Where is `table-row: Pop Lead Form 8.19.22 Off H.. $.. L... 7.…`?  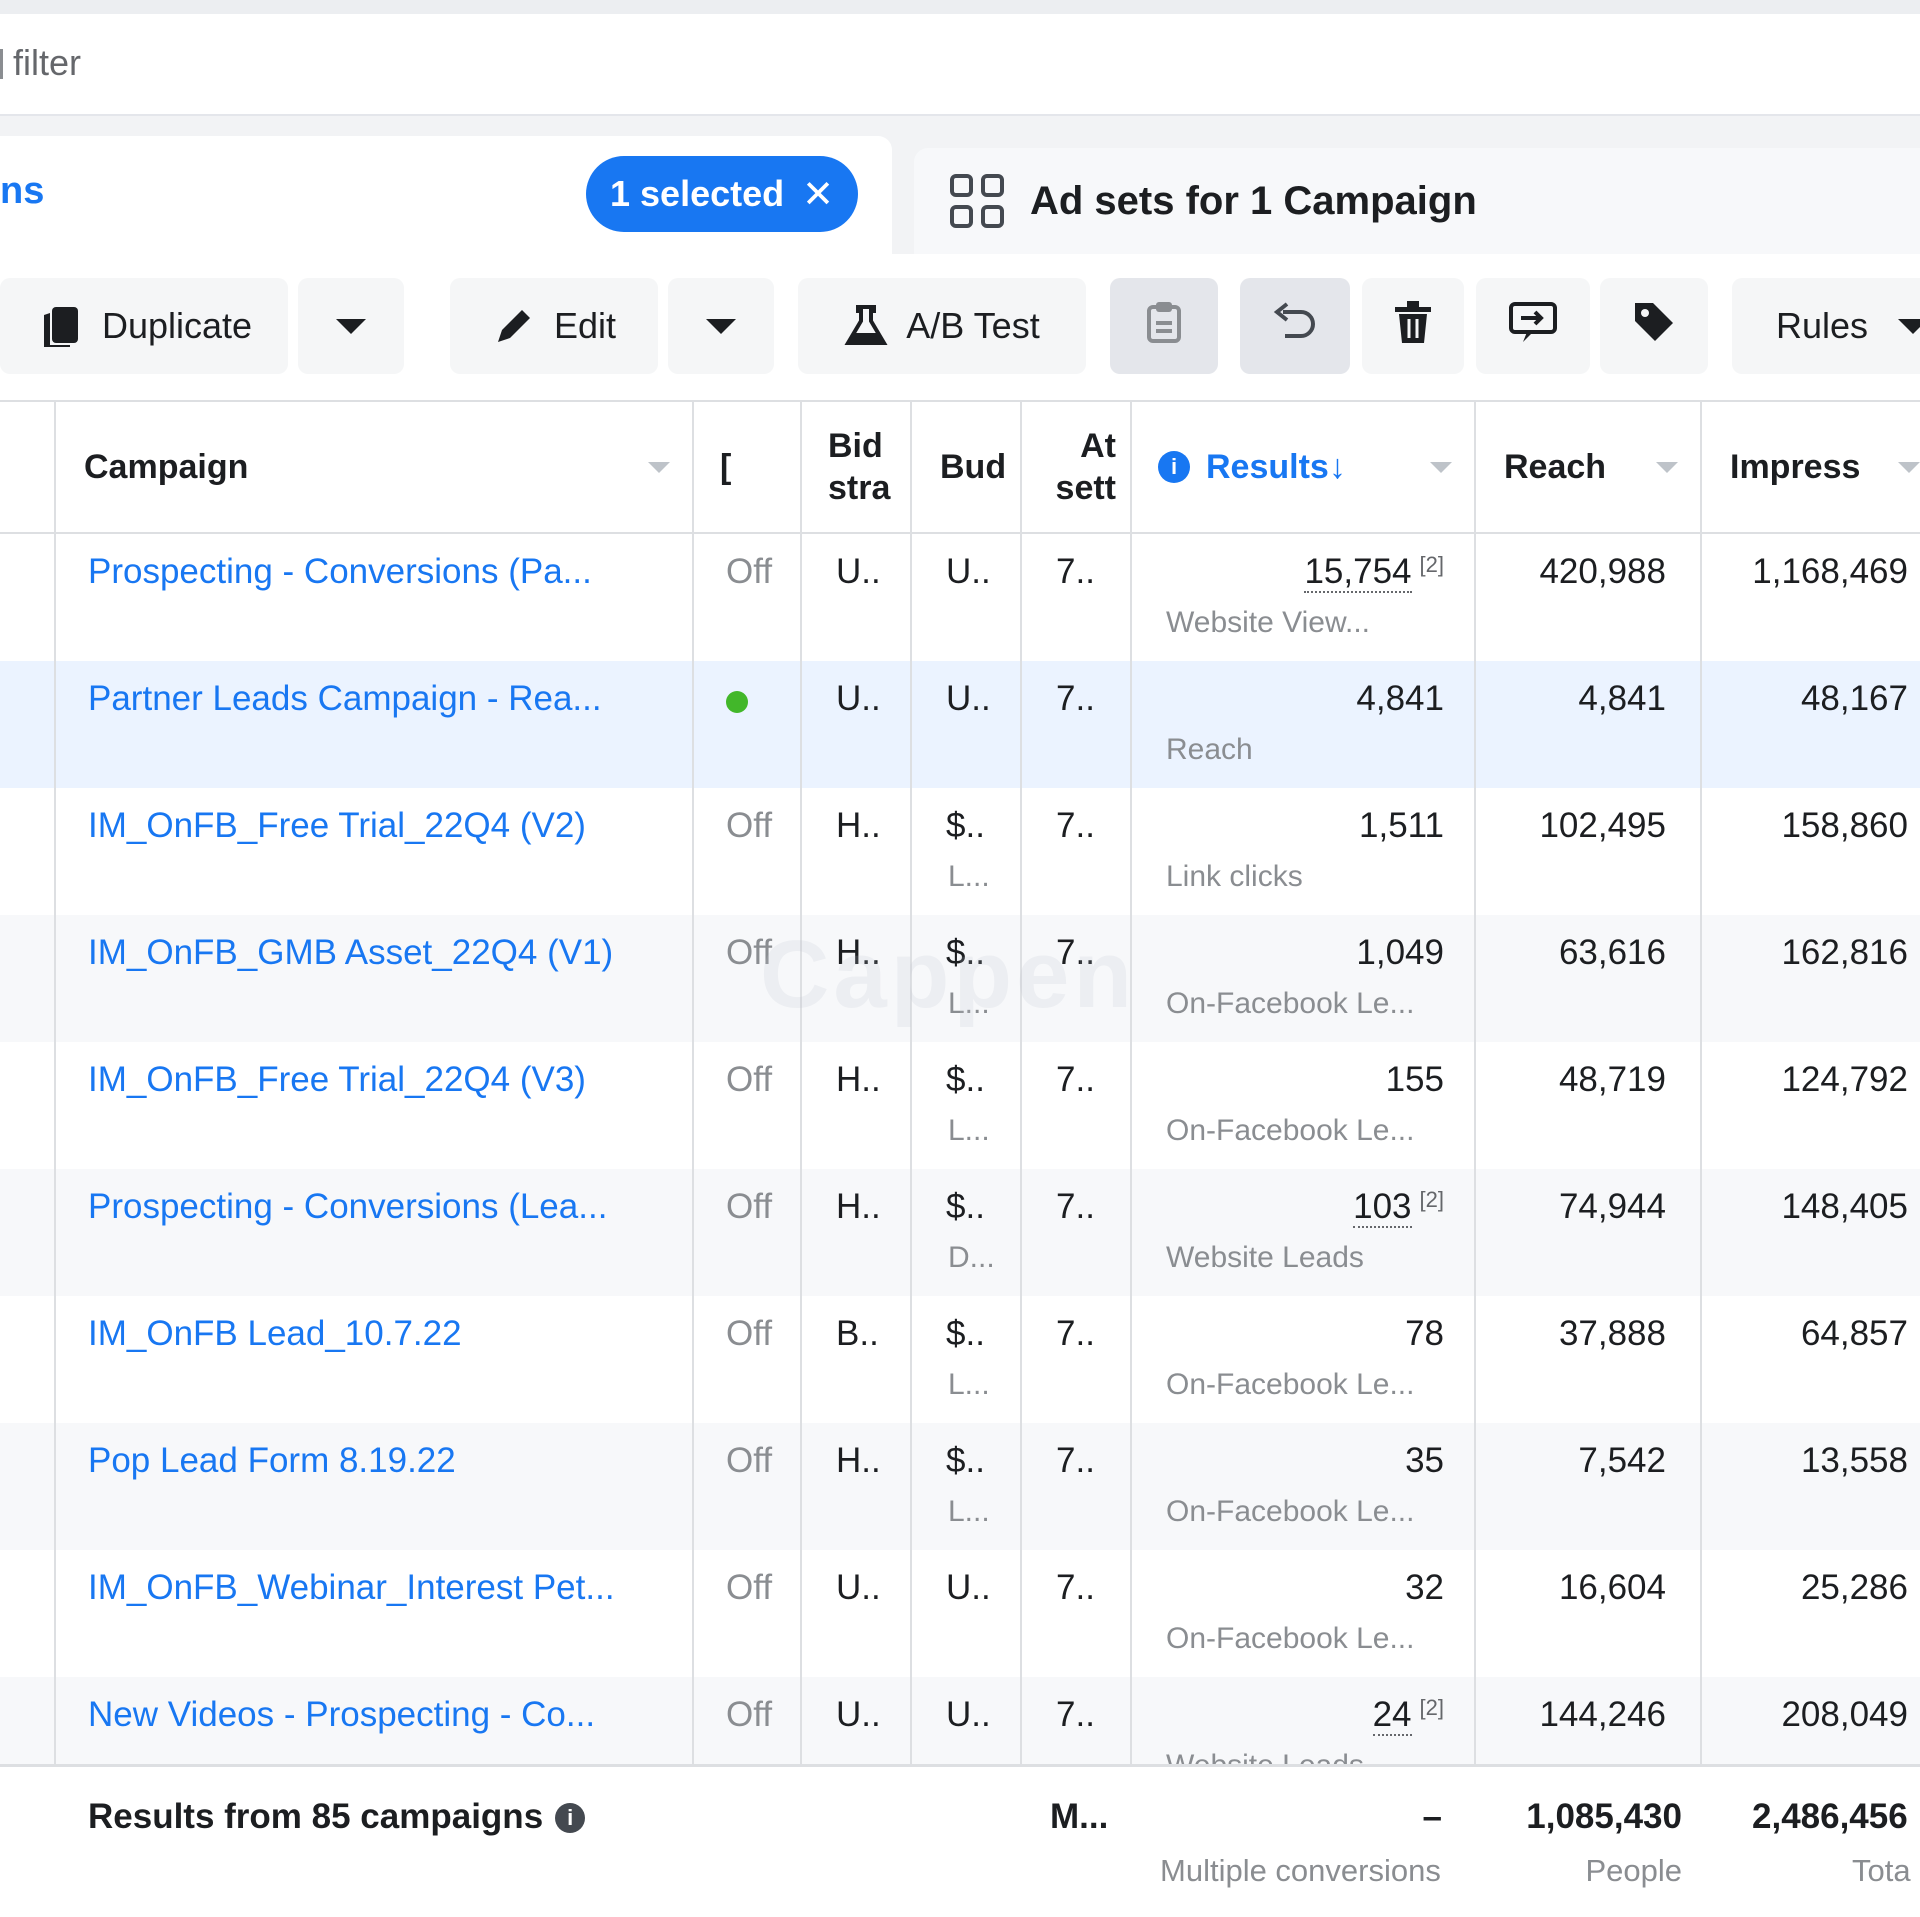 table-row: Pop Lead Form 8.19.22 Off H.. $.. L... 7.… is located at coordinates (960, 1486).